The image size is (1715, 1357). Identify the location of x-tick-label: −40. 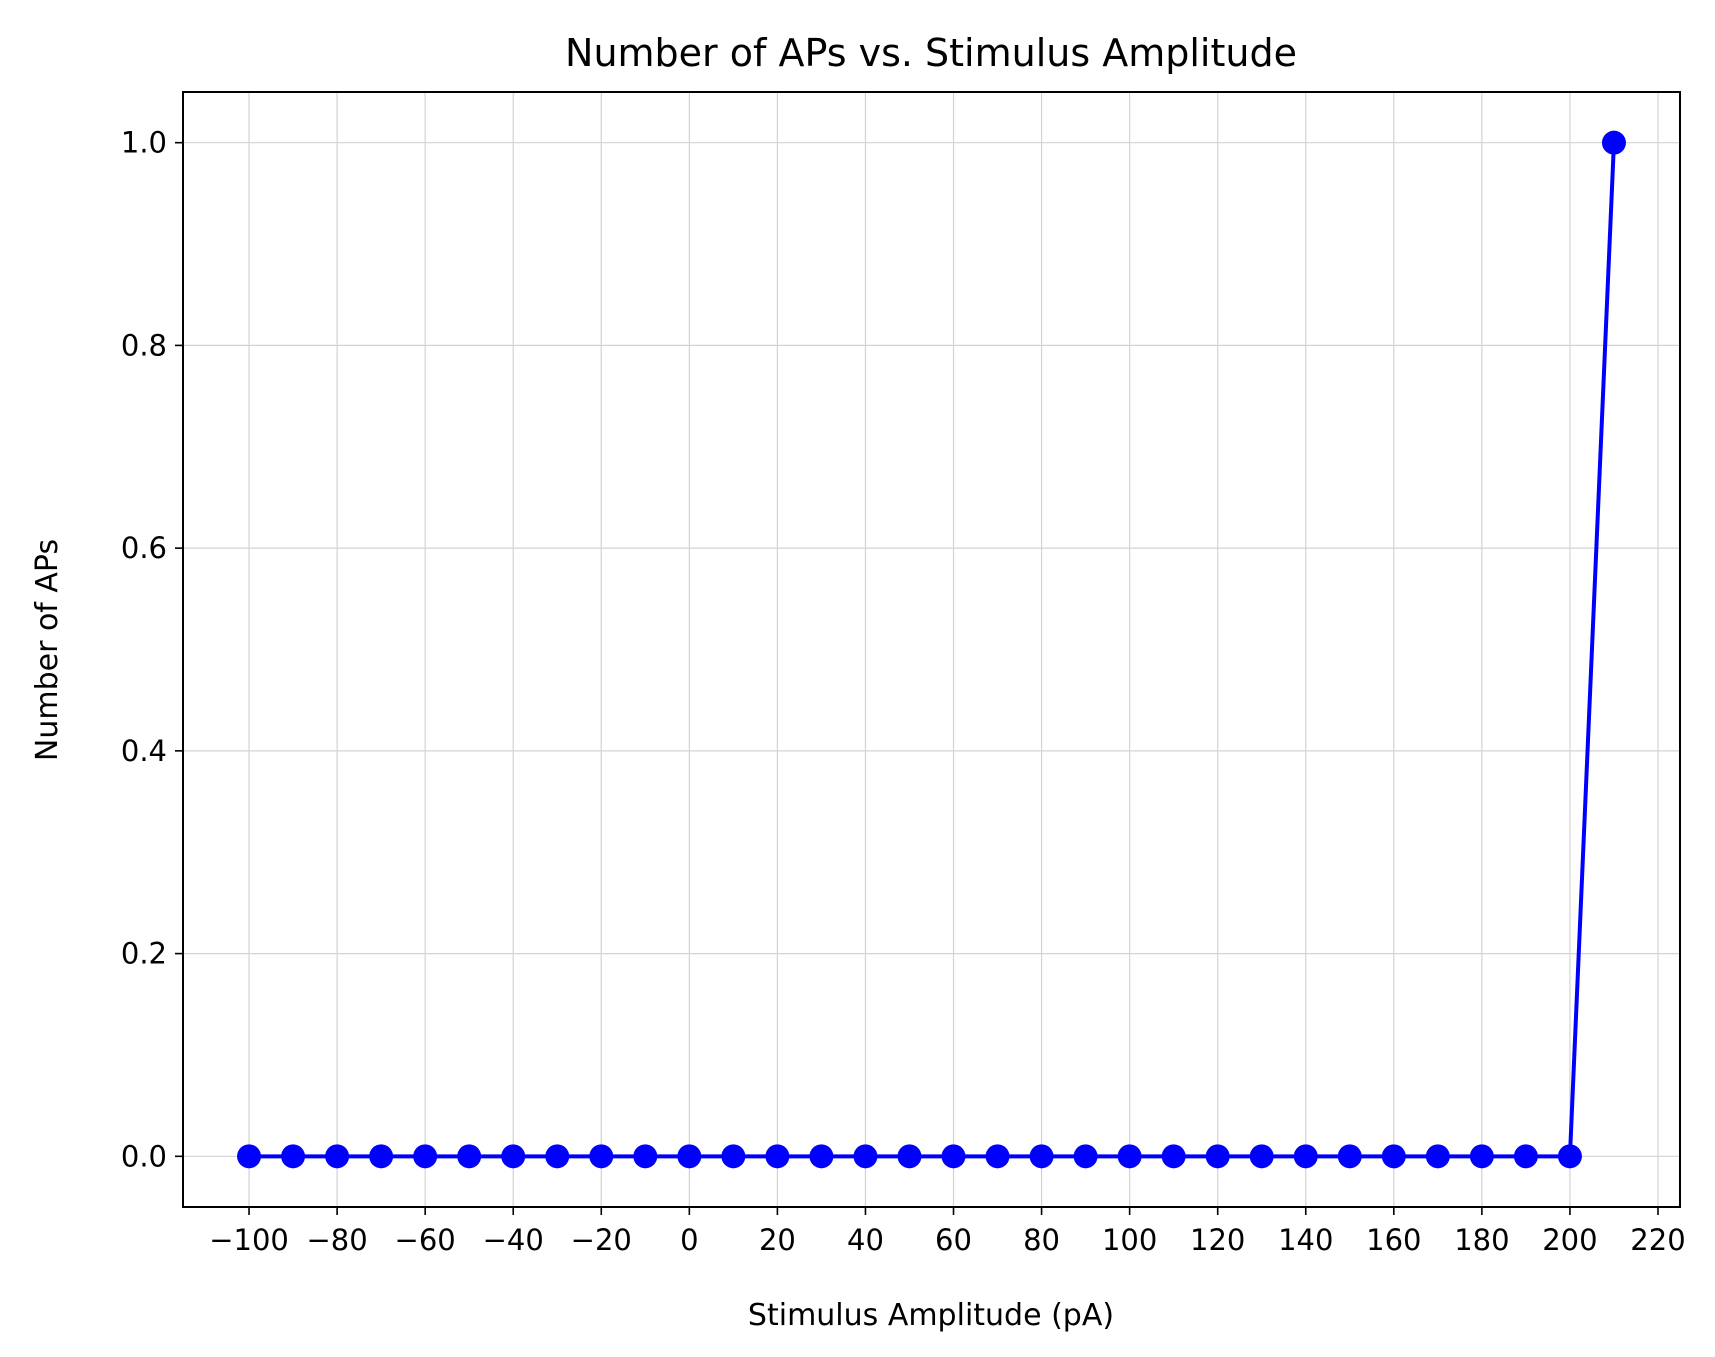
(513, 1240).